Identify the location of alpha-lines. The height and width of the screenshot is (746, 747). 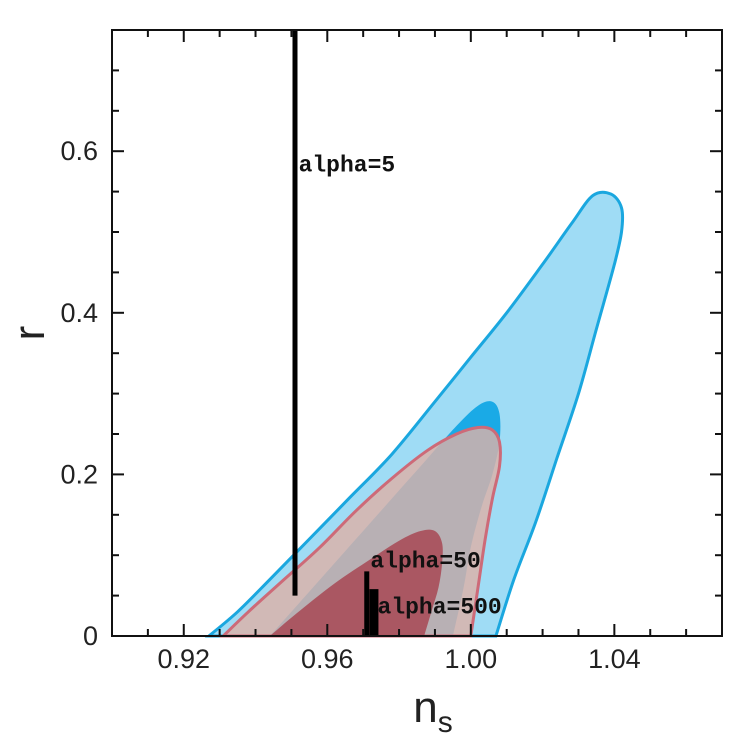
(335, 333).